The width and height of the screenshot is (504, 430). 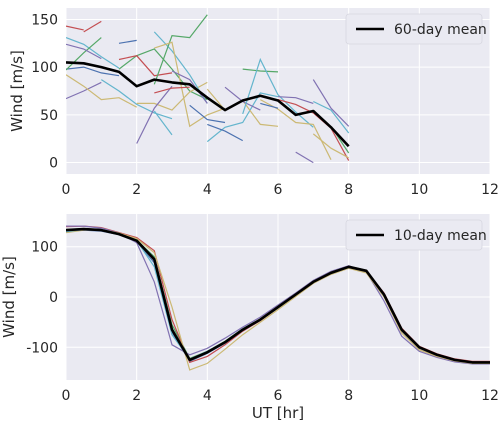 I want to click on legend-label: 10-day mean, so click(x=440, y=236).